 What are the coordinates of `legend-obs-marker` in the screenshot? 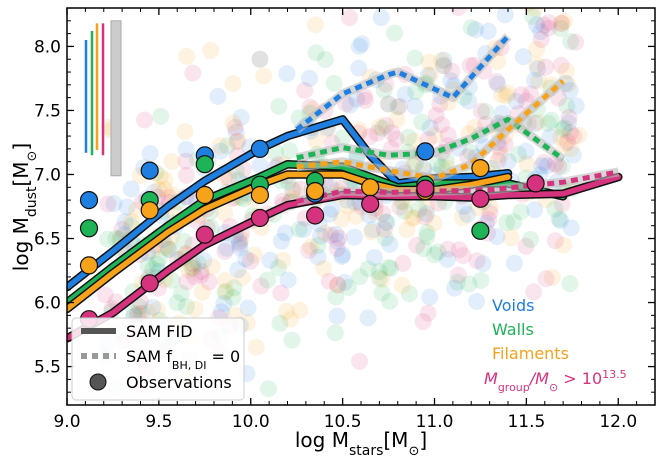 It's located at (98, 382).